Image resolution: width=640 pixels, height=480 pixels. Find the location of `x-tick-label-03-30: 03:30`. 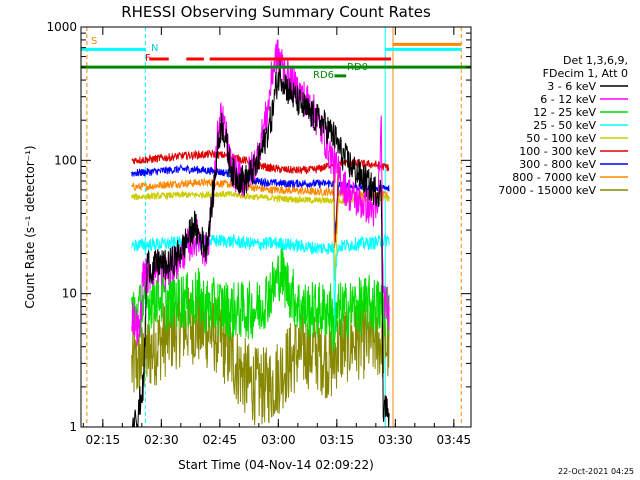

x-tick-label-03-30: 03:30 is located at coordinates (395, 440).